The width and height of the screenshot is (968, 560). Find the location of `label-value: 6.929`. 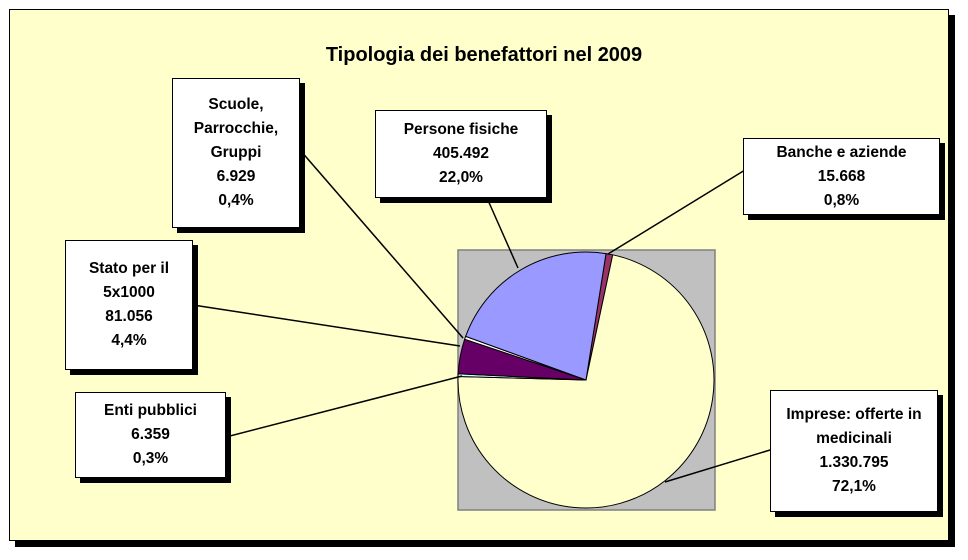

label-value: 6.929 is located at coordinates (236, 176).